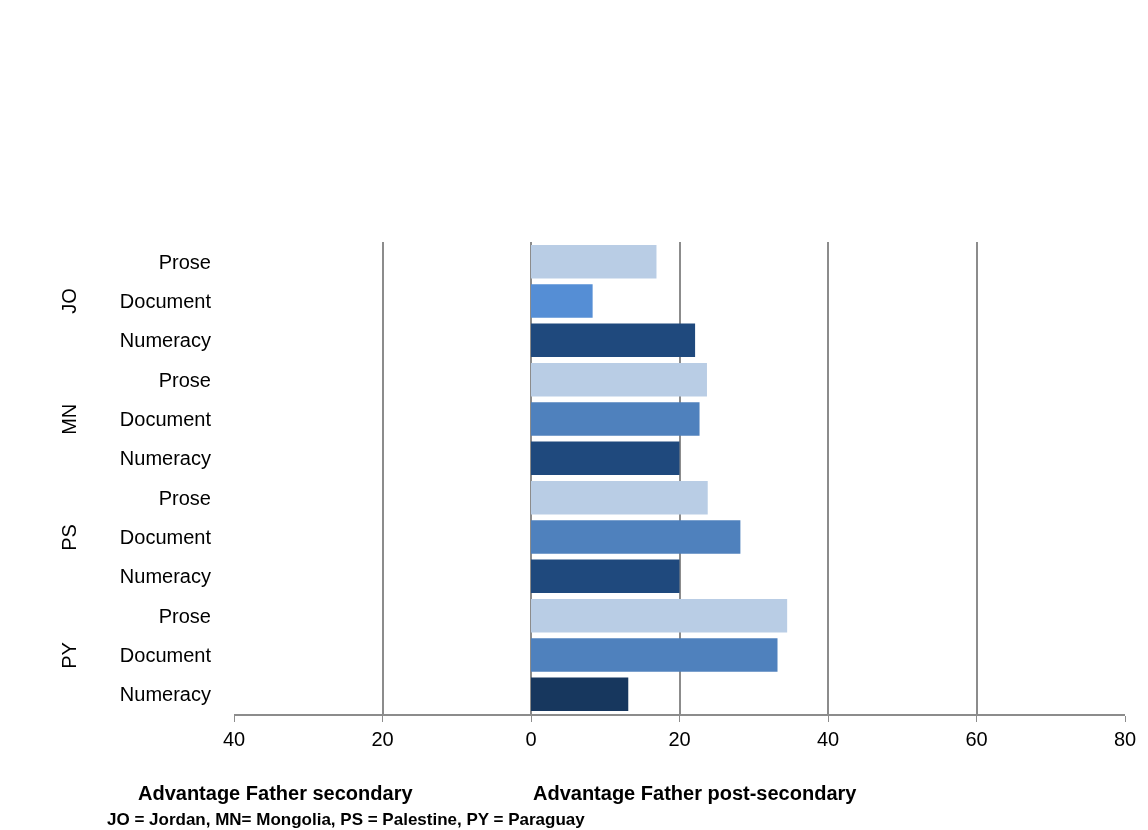  I want to click on text: Advantage Father post-secondary, so click(695, 793).